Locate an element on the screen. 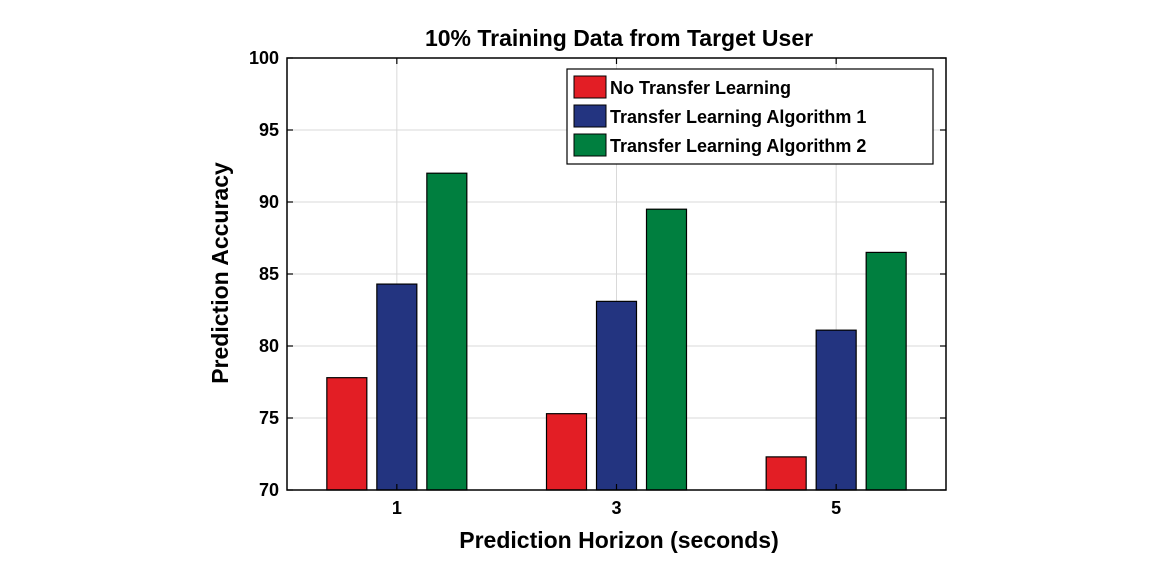 The height and width of the screenshot is (567, 1156). x-axis-label: Prediction Horizon (seconds) is located at coordinates (618, 540).